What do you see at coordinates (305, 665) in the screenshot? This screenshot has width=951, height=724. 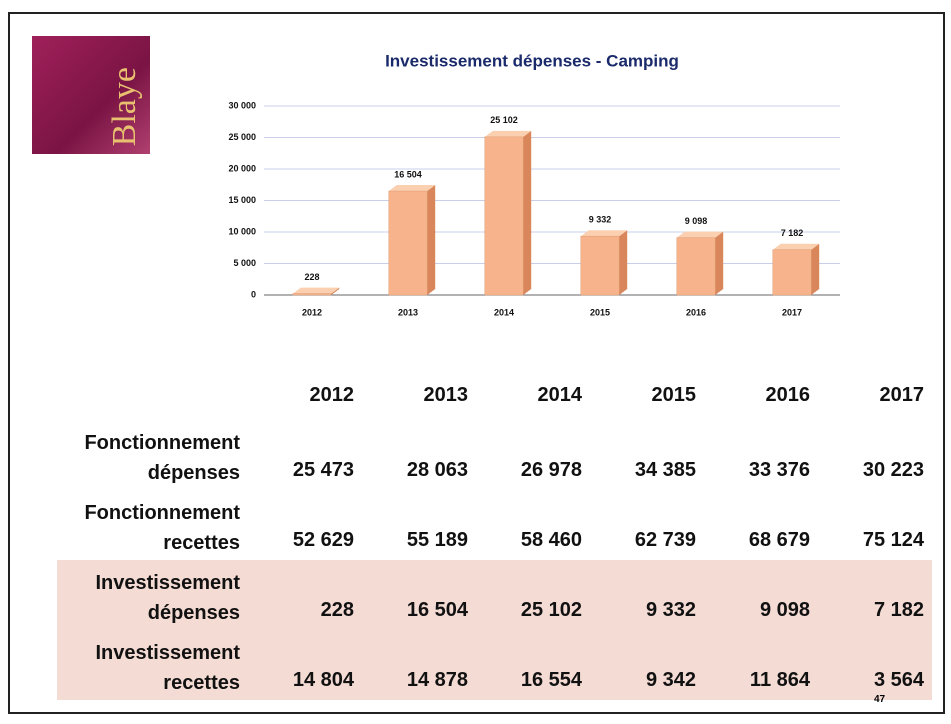 I see `cell: 14 804` at bounding box center [305, 665].